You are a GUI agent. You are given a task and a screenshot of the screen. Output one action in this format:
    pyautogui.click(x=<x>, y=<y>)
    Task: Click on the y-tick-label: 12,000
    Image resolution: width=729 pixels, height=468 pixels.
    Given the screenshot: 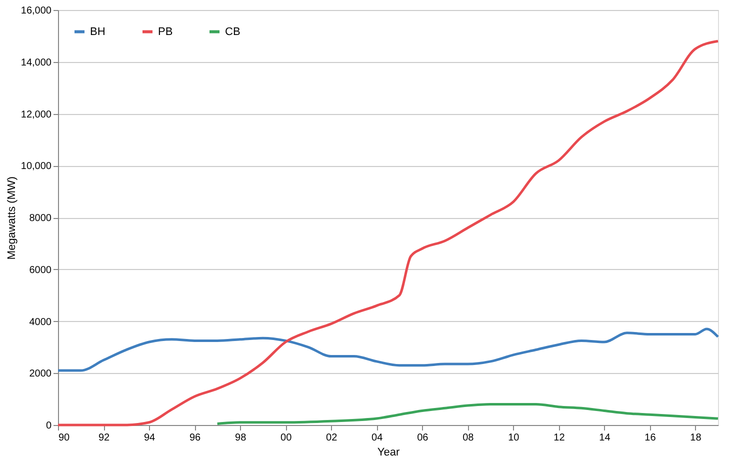 What is the action you would take?
    pyautogui.click(x=36, y=114)
    